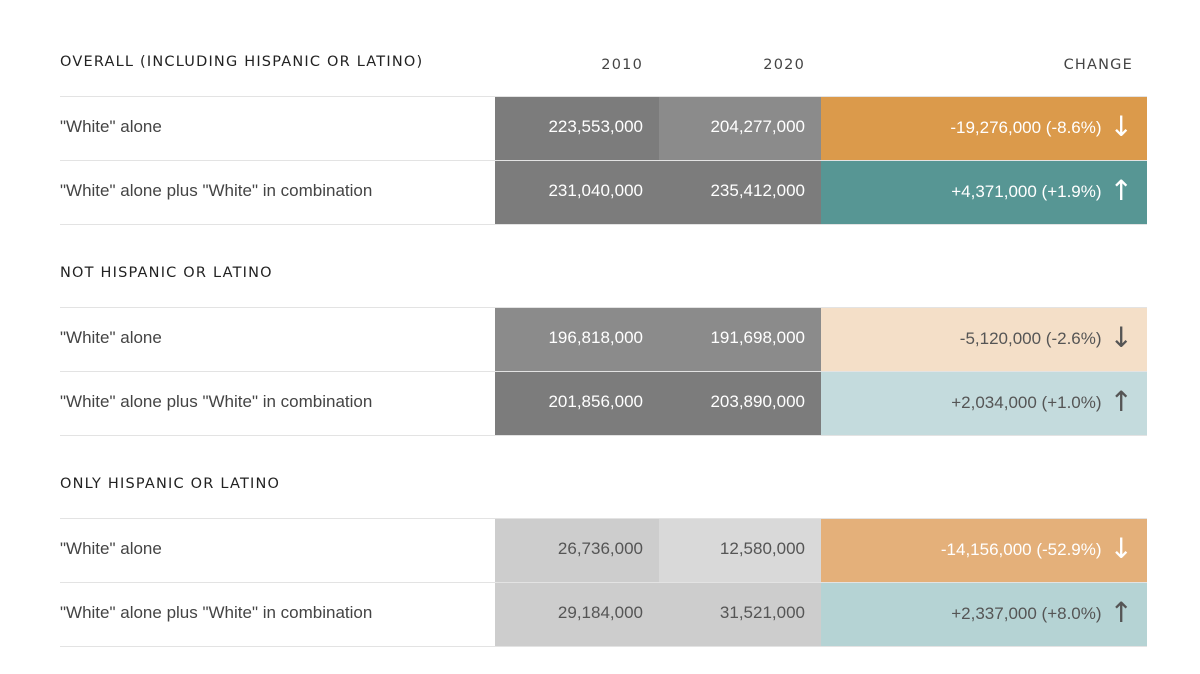  I want to click on change-cell: -19,276,000 (-8.6%) ↓, so click(984, 128).